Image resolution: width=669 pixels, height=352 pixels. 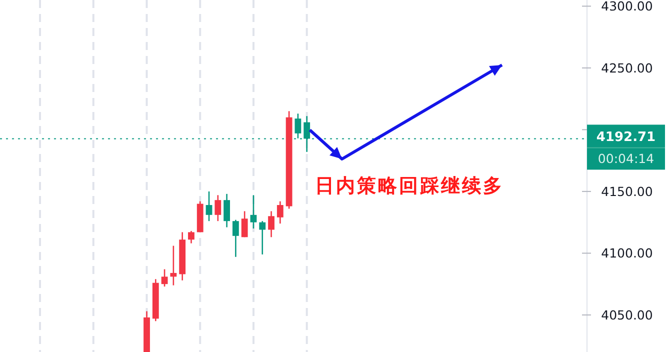 I want to click on y-tick-label: 4100.00, so click(x=627, y=253).